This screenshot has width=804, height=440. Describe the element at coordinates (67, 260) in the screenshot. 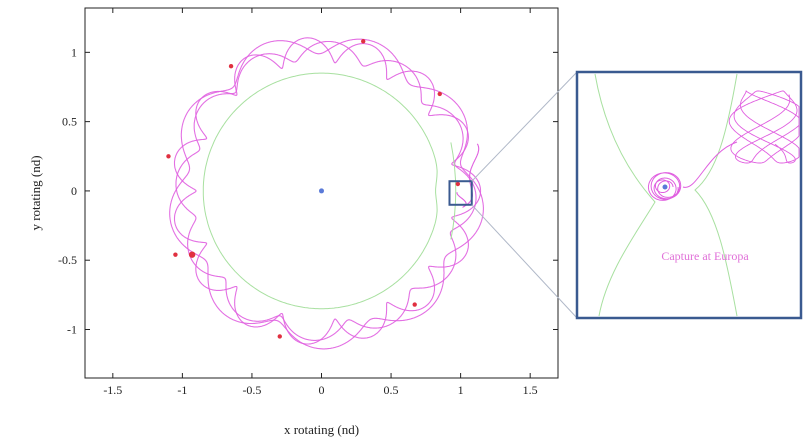

I see `y-tick-label: -0.5` at that location.